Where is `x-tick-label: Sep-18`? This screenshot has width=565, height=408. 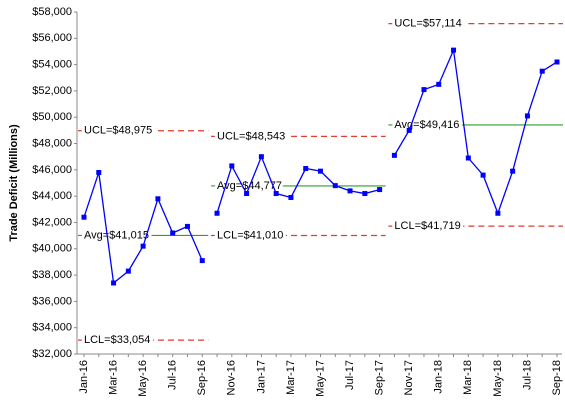
x-tick-label: Sep-18 is located at coordinates (557, 377).